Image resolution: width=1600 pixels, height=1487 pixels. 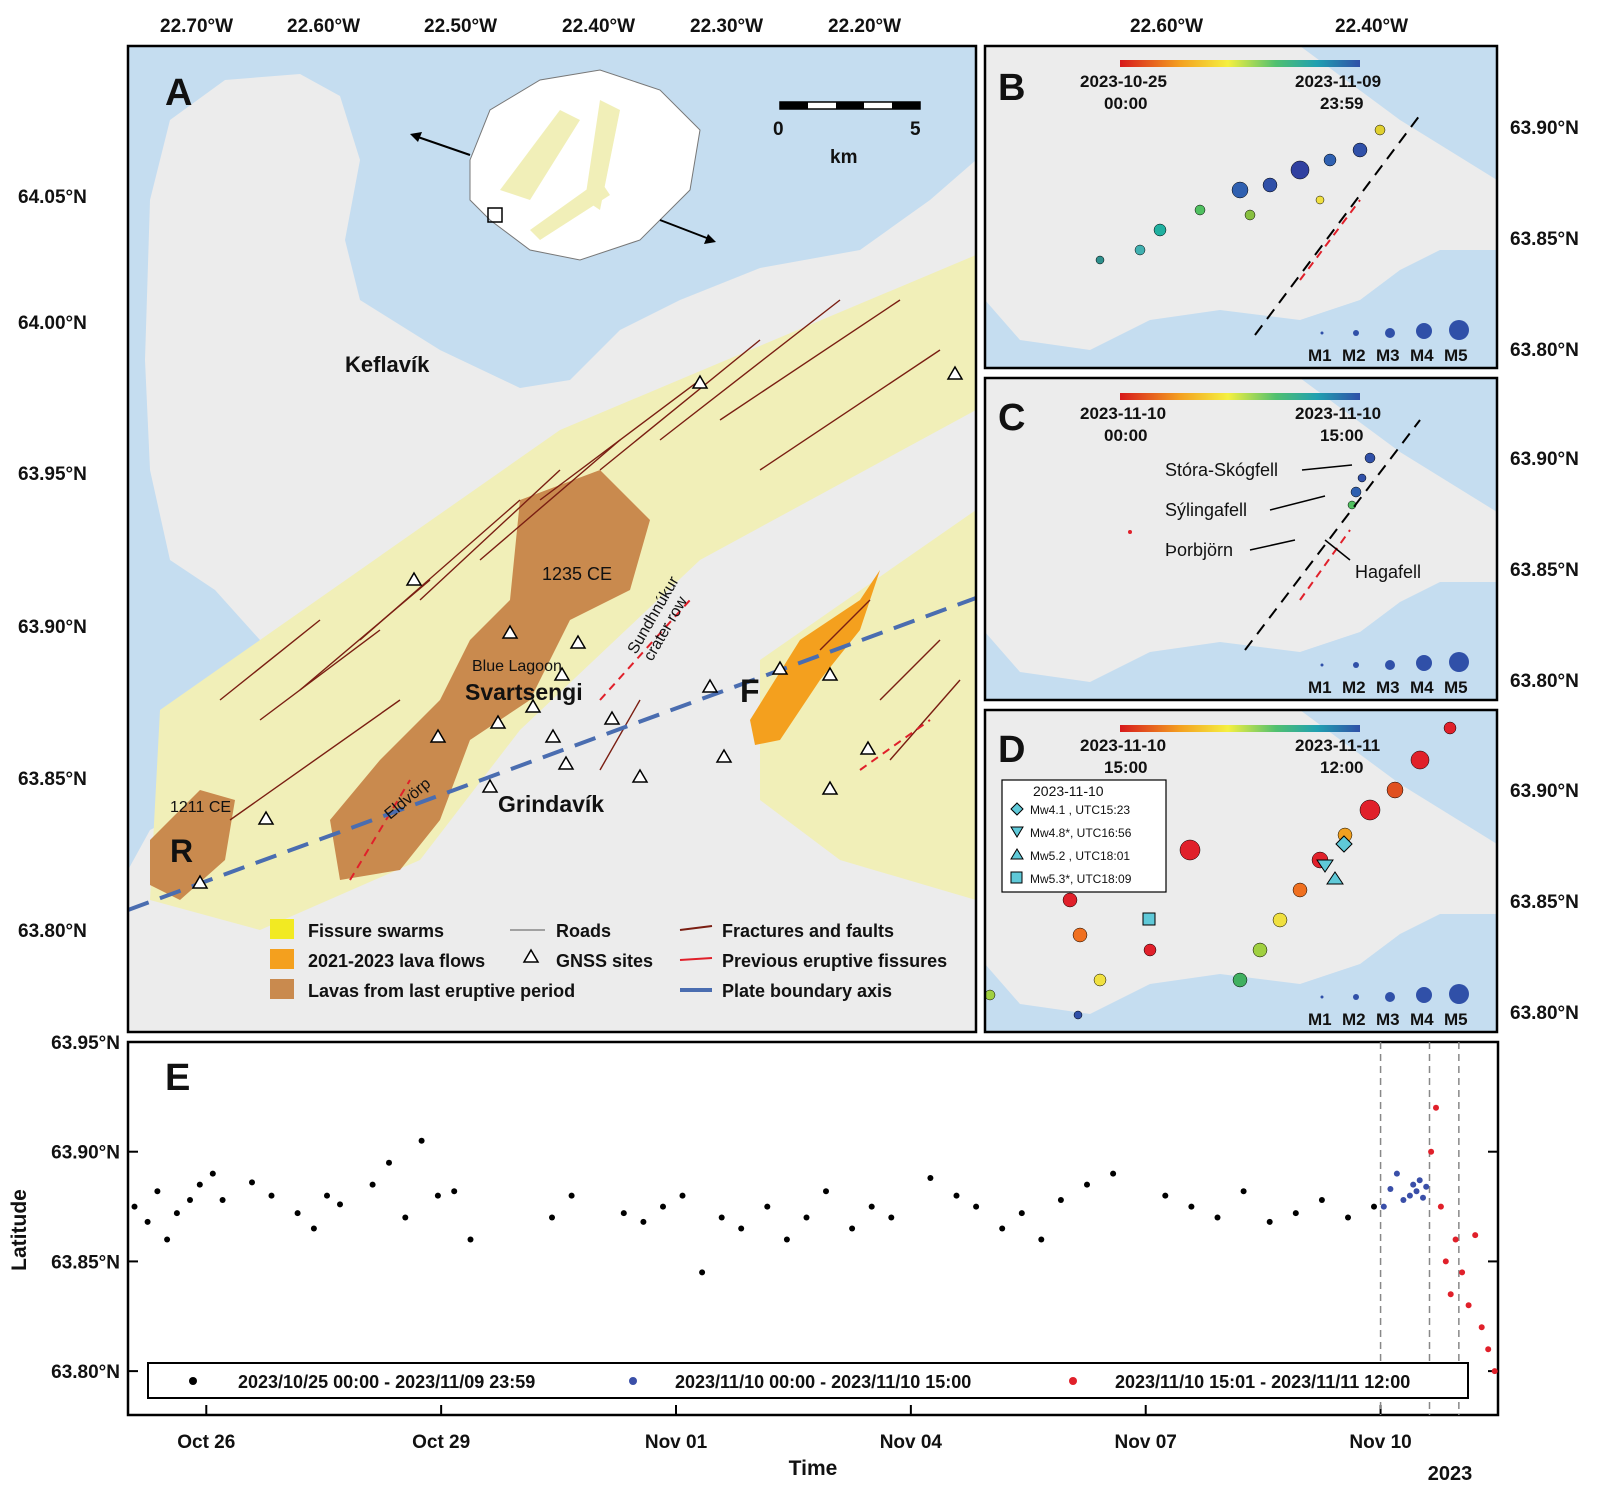 I want to click on label-1235: 1235 CE, so click(x=577, y=574).